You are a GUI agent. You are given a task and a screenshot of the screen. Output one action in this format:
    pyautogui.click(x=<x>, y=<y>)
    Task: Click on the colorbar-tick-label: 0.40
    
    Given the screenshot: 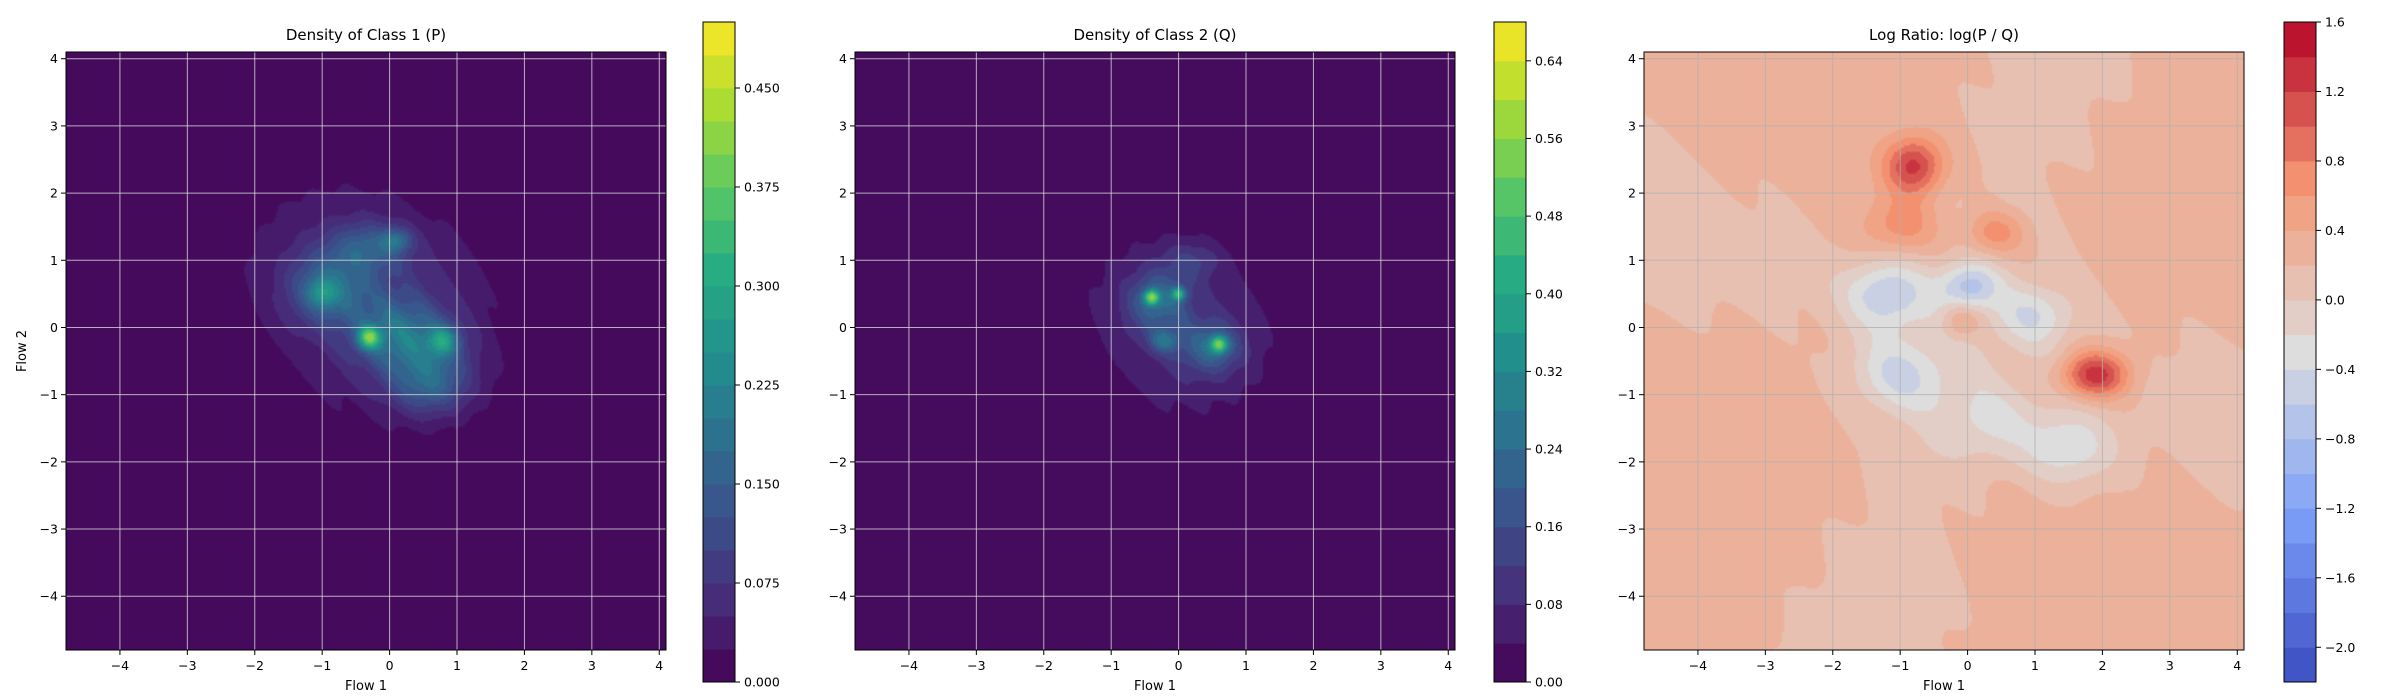 What is the action you would take?
    pyautogui.click(x=1549, y=293)
    